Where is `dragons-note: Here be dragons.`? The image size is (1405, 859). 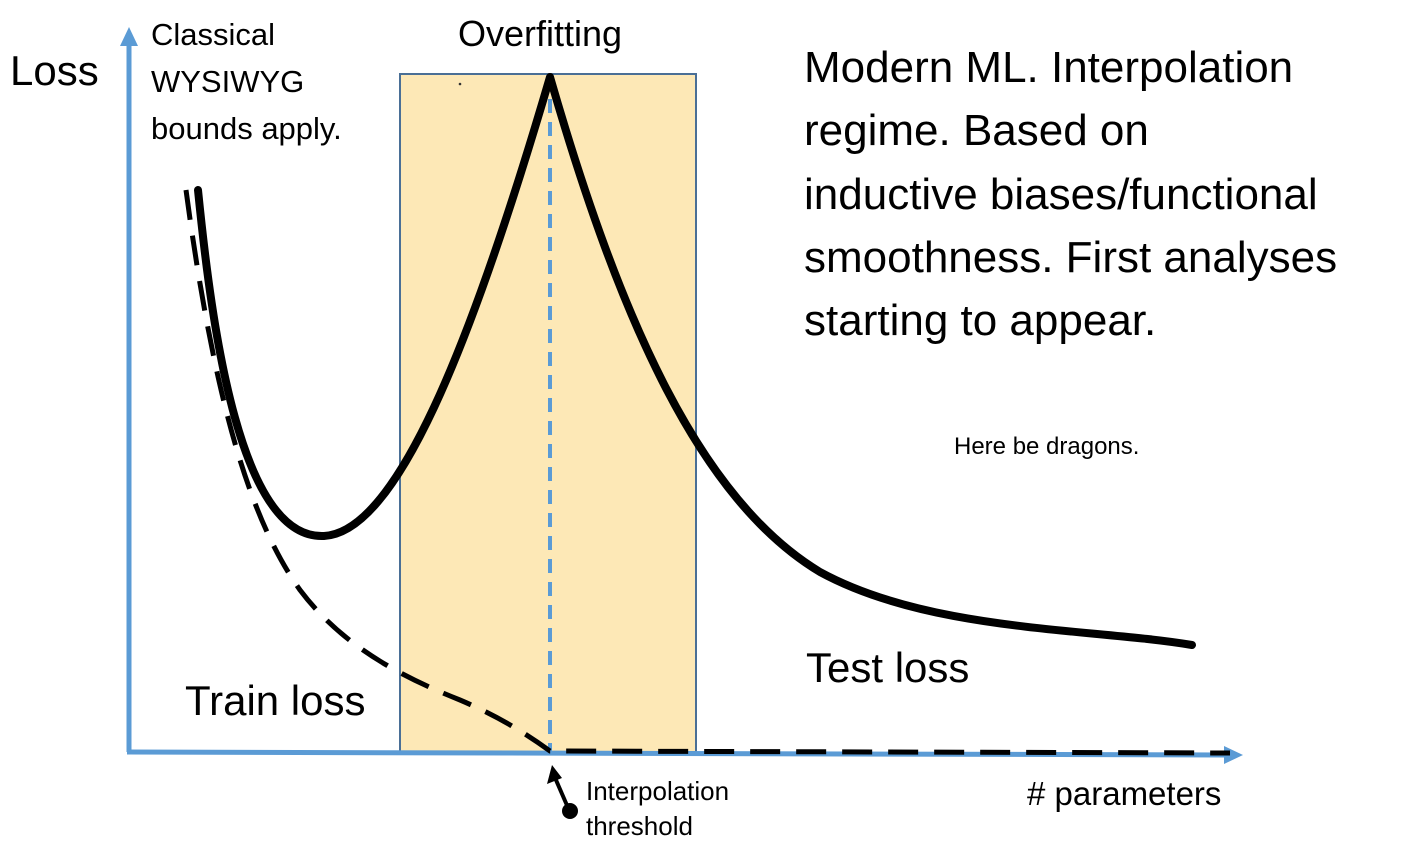 dragons-note: Here be dragons. is located at coordinates (1047, 446).